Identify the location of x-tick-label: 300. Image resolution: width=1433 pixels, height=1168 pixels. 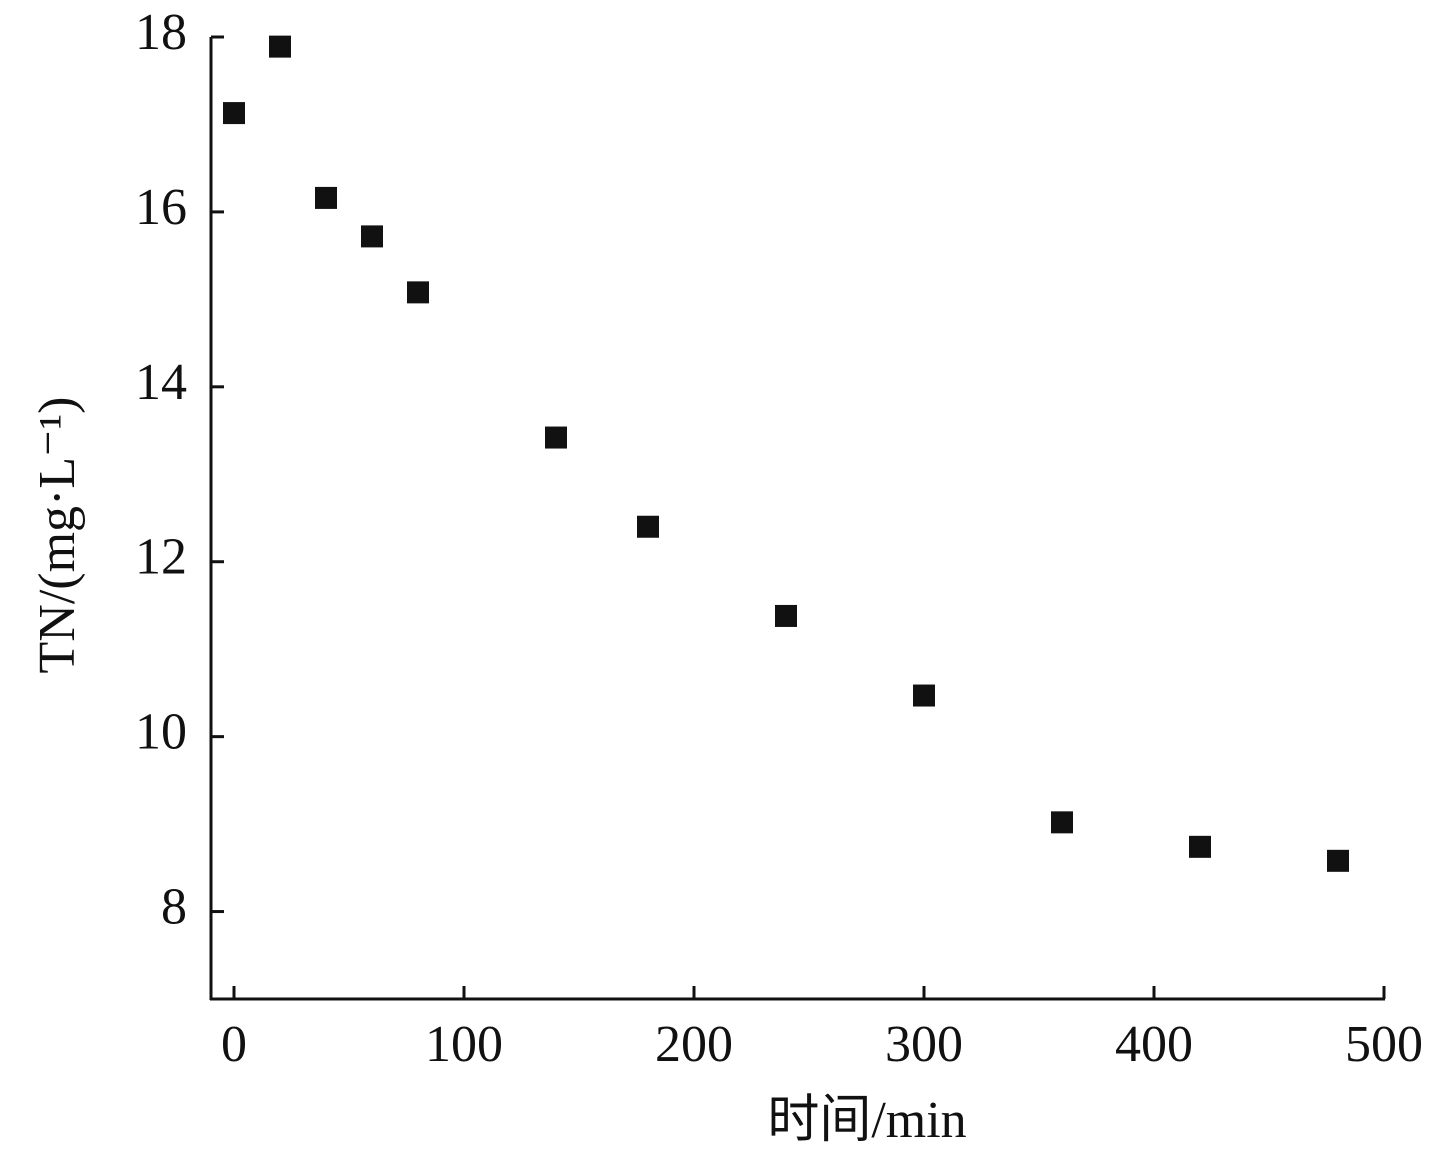
(924, 1044).